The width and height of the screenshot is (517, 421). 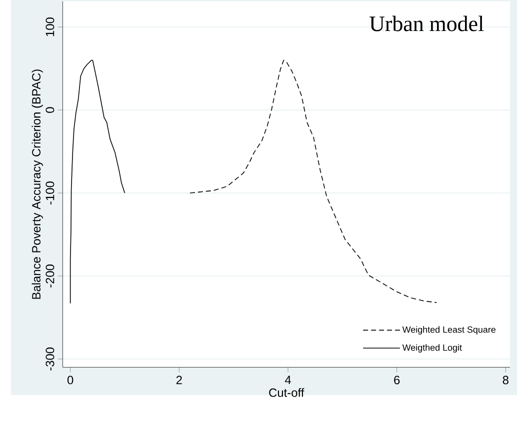 What do you see at coordinates (50, 110) in the screenshot?
I see `y-tick-label: 0` at bounding box center [50, 110].